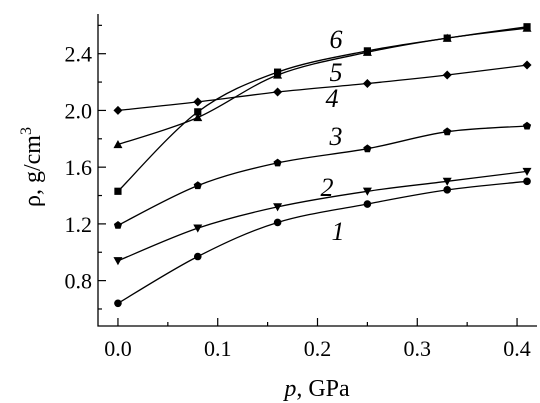  I want to click on x-axis-label-unit: , GPa, so click(323, 389).